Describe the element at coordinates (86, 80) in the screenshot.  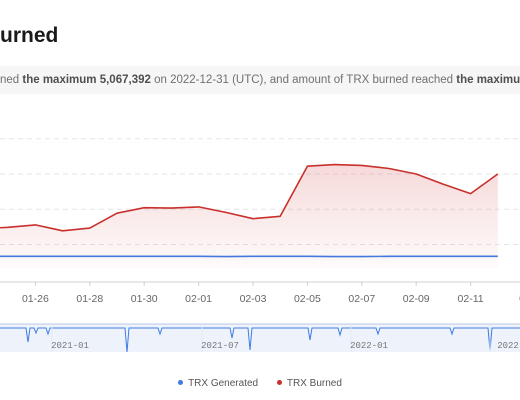
I see `summary-max-generated: the maximum 5,067,392` at that location.